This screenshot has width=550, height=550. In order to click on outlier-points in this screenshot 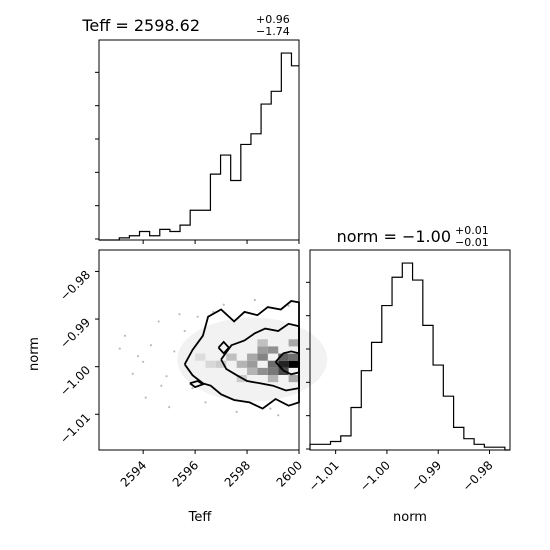, I will do `click(204, 357)`.